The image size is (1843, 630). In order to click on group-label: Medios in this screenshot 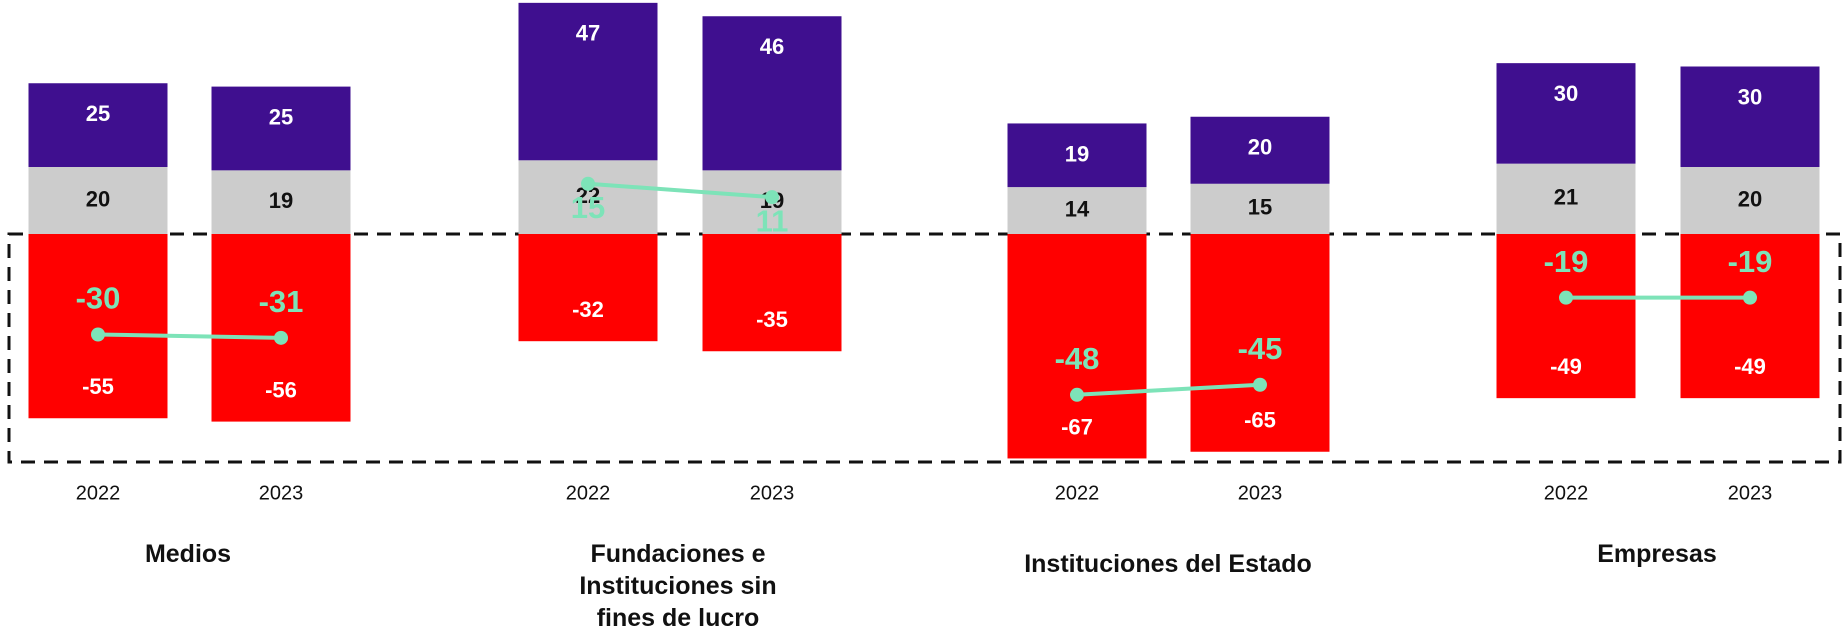, I will do `click(188, 554)`.